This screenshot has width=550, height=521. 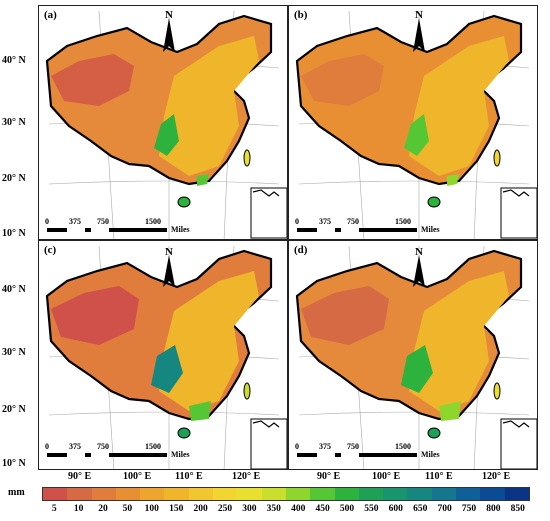 I want to click on lat-label-30n: 30° N, so click(x=14, y=122).